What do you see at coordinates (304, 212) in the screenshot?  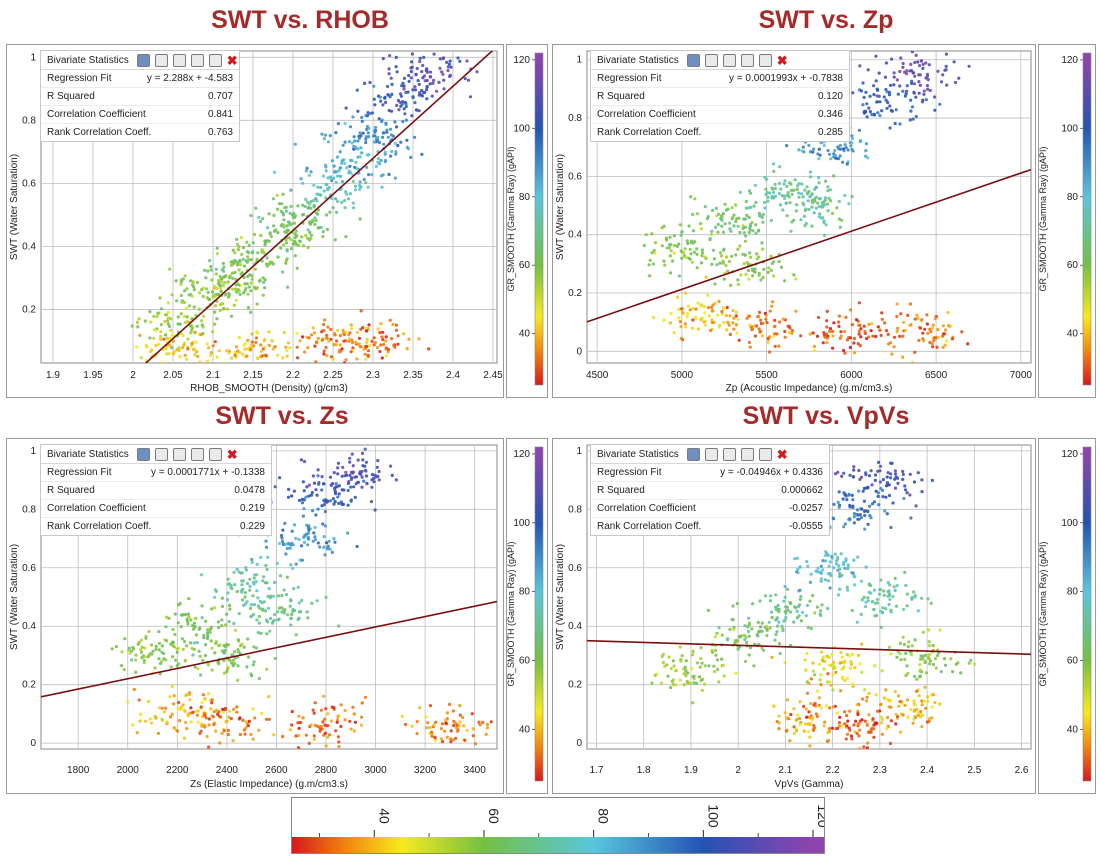 I see `scatter-points` at bounding box center [304, 212].